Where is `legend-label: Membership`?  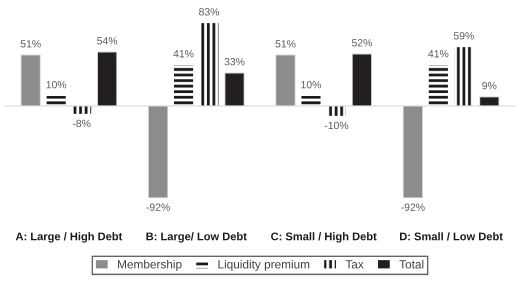
legend-label: Membership is located at coordinates (150, 265).